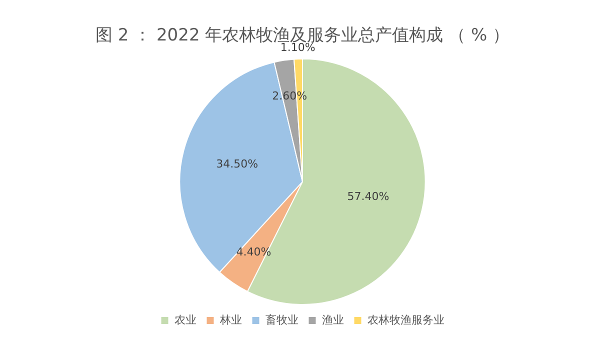 The width and height of the screenshot is (605, 340). I want to click on legend-label: 畜牧业, so click(281, 319).